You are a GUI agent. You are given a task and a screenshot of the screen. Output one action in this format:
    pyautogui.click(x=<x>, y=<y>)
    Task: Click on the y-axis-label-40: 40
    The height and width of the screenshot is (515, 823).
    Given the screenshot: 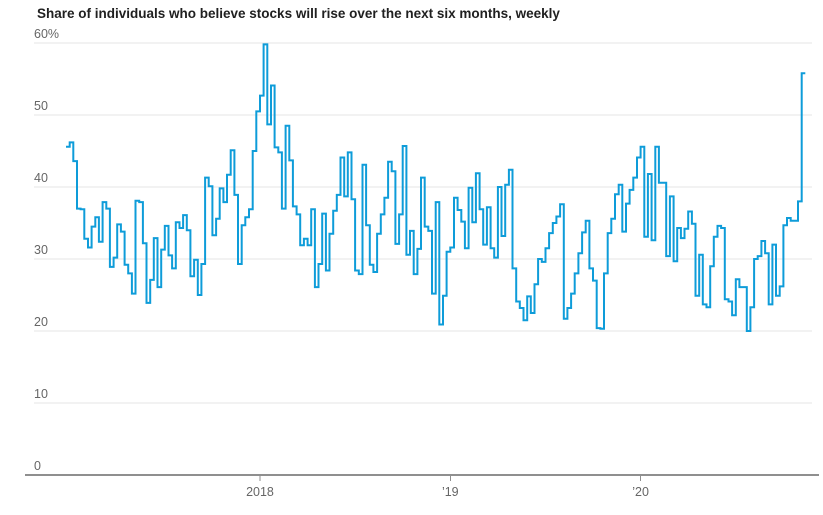 What is the action you would take?
    pyautogui.click(x=41, y=178)
    